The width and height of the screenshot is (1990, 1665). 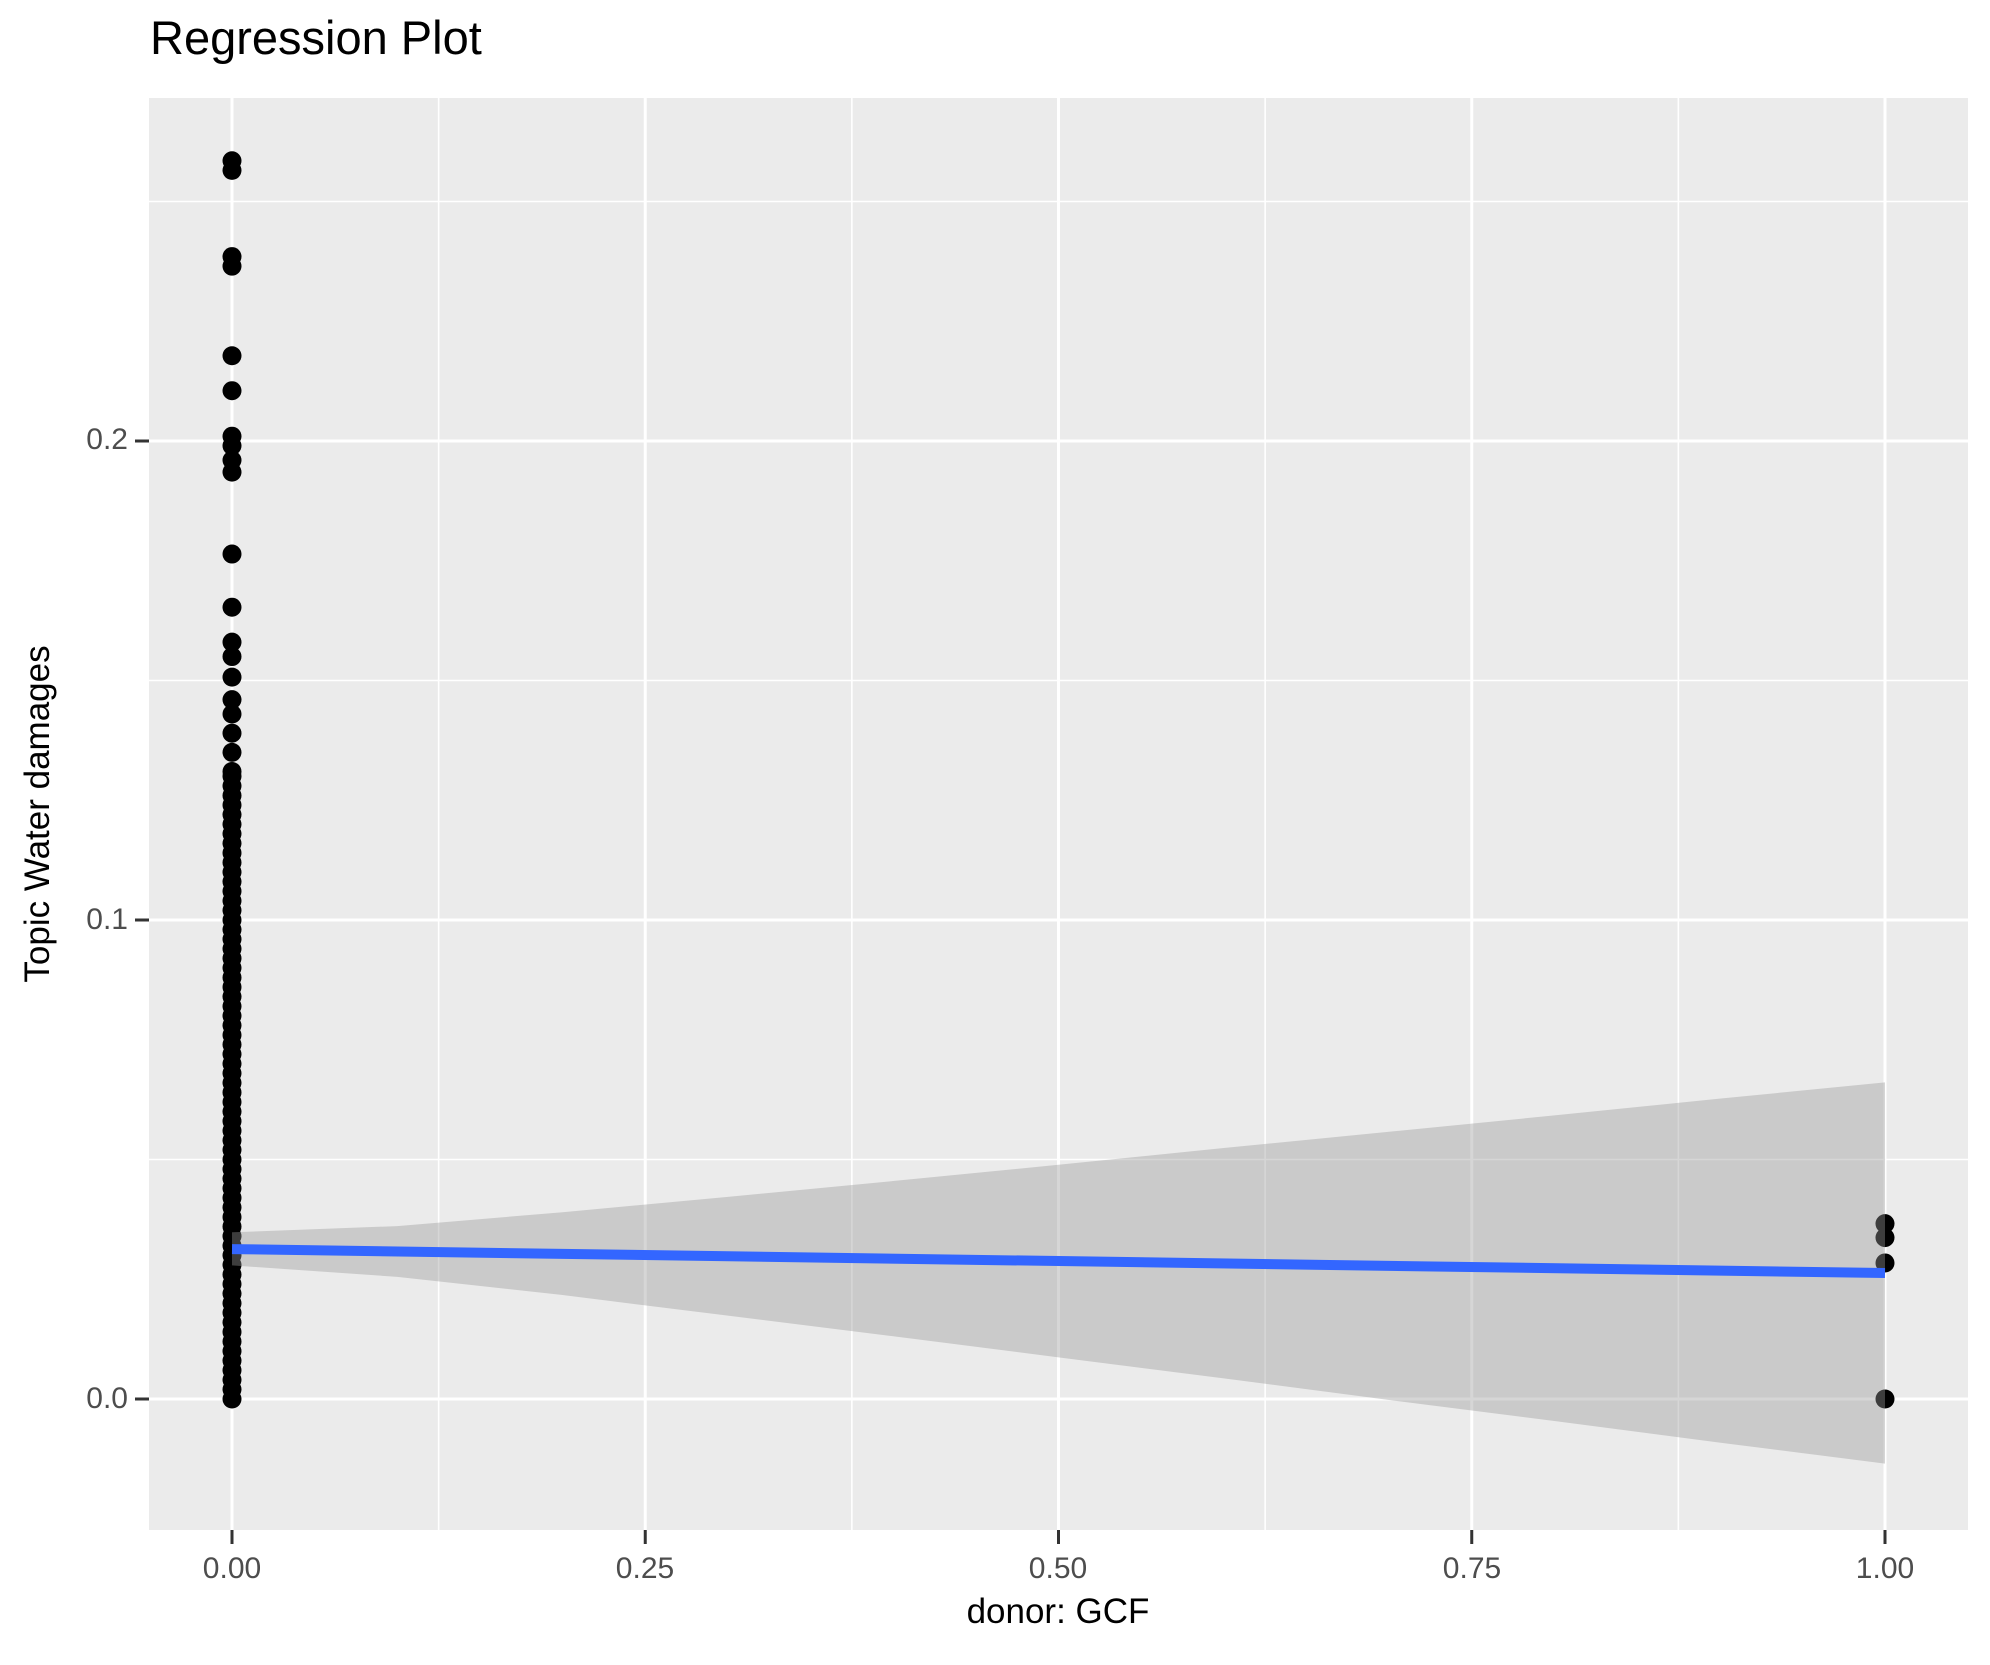 What do you see at coordinates (1058, 1611) in the screenshot?
I see `x-axis-title: donor: GCF` at bounding box center [1058, 1611].